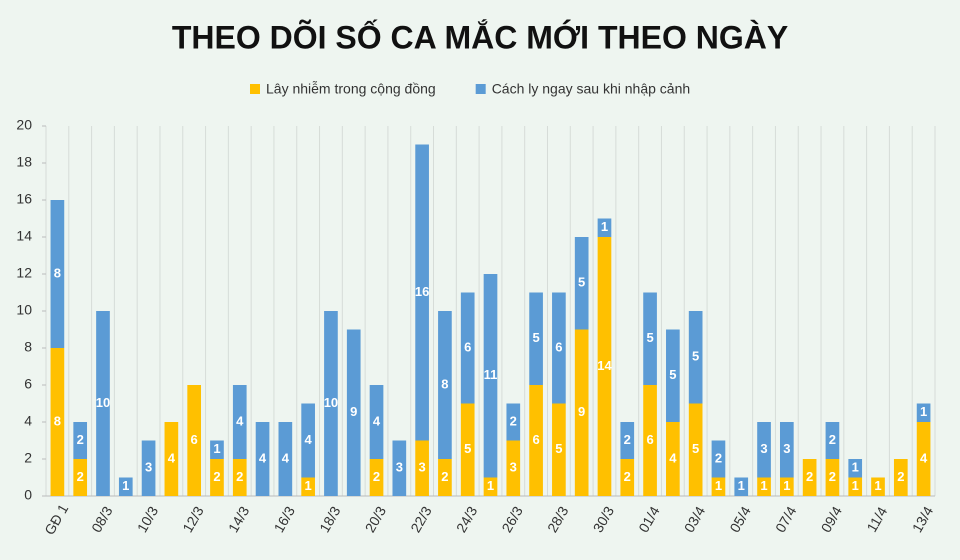  I want to click on legend-label: Cách ly ngay sau khi nhập cảnh, so click(591, 89).